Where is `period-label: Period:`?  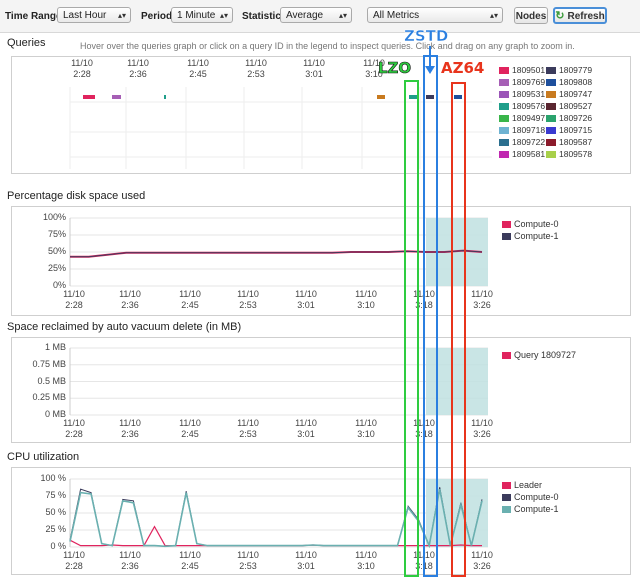
period-label: Period: is located at coordinates (158, 16).